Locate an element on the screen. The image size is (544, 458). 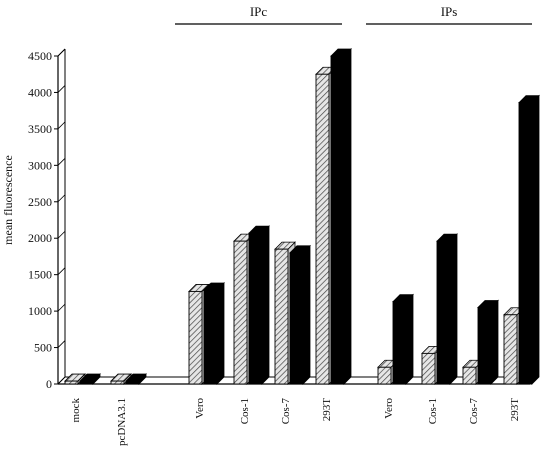
y-tick-label: 1500 is located at coordinates (40, 275).